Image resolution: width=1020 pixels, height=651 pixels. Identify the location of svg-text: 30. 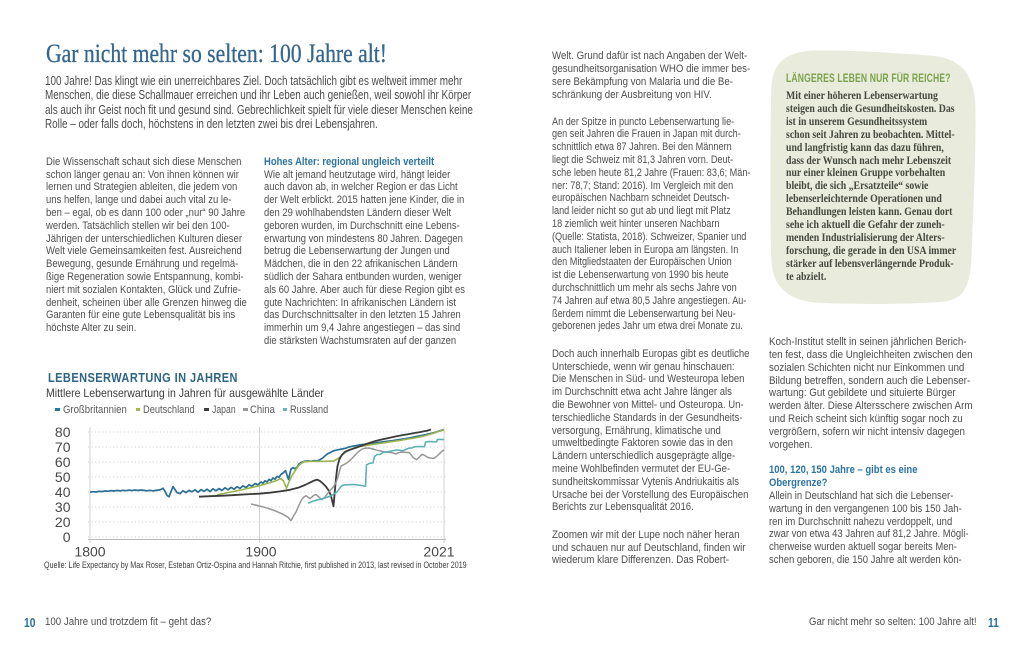
(63, 507).